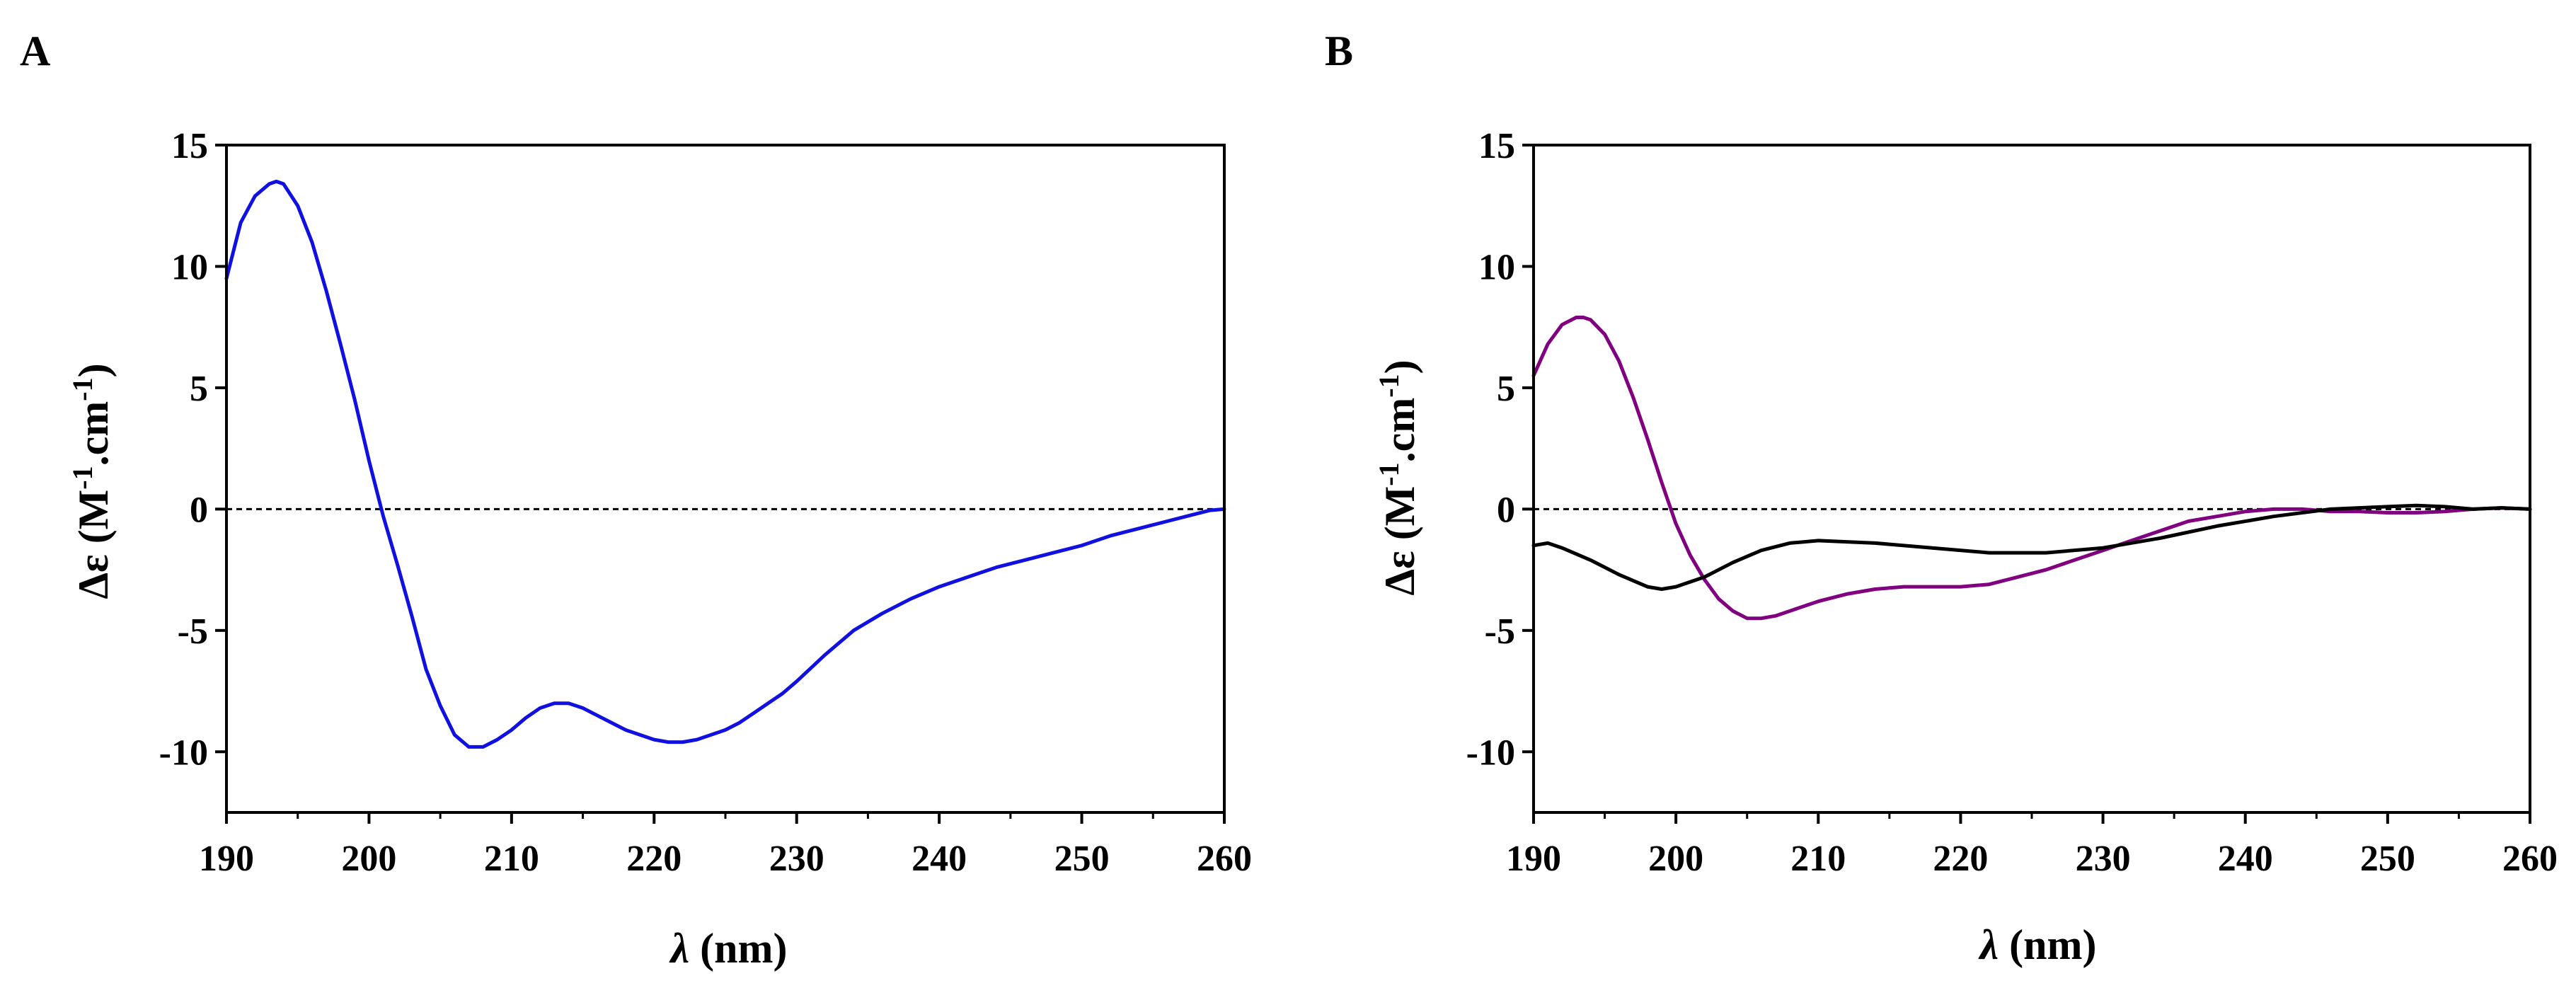 This screenshot has height=983, width=2576. I want to click on panel-b-x-tick-label: 230, so click(2104, 859).